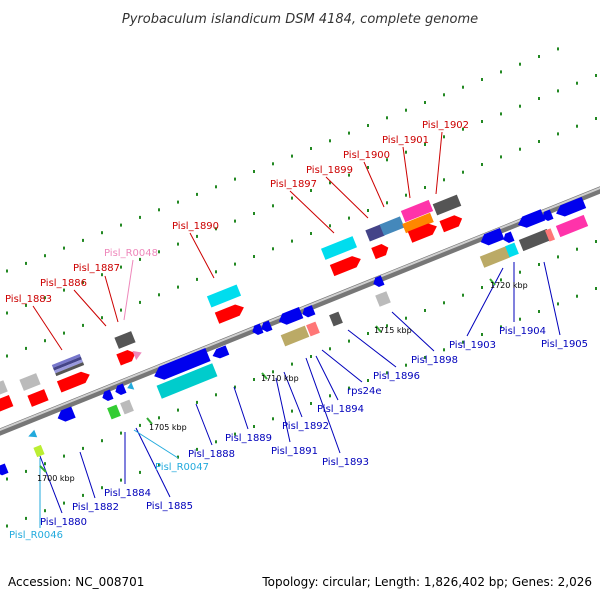  Describe the element at coordinates (166, 424) in the screenshot. I see `position-mark-1705: 1705 kbp` at that location.